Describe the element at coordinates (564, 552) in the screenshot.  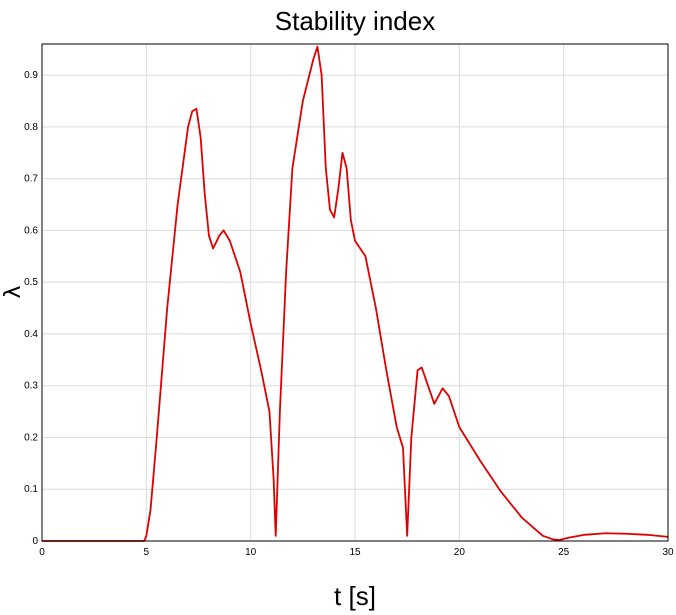
I see `x-tick-label: 25` at that location.